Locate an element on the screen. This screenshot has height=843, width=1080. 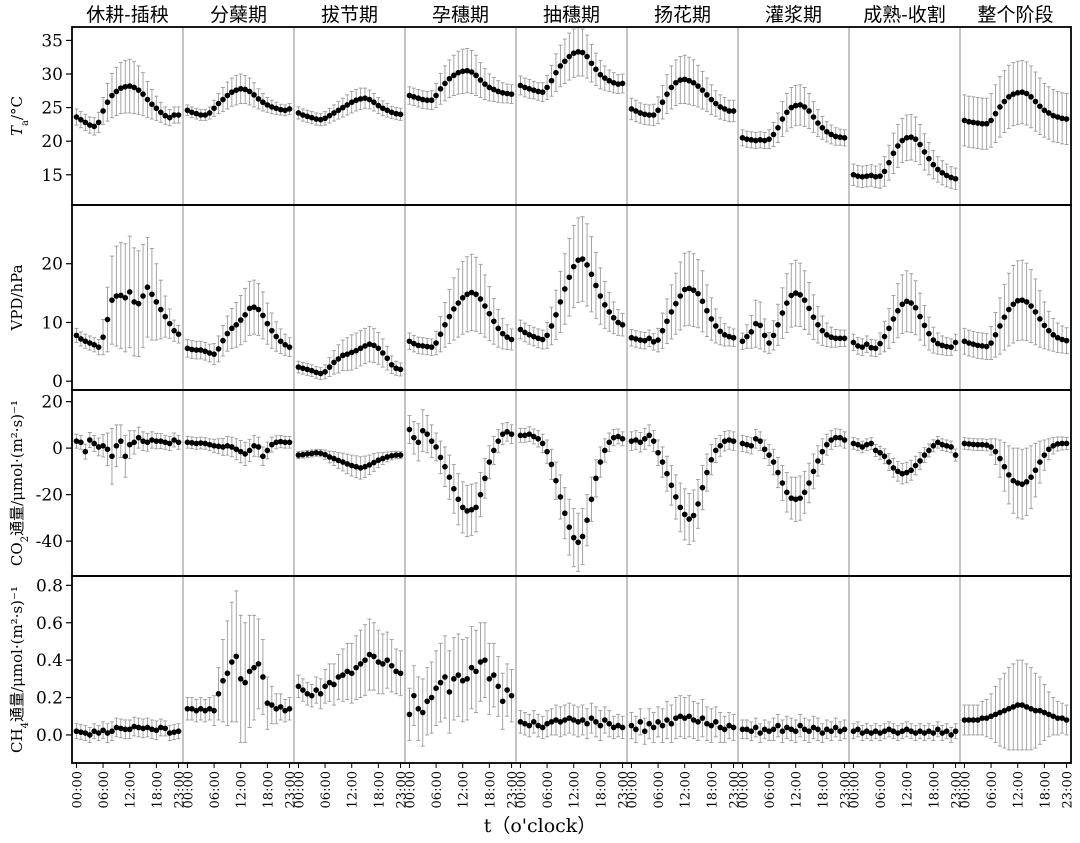
x-tick-label: 06:00 is located at coordinates (215, 789).